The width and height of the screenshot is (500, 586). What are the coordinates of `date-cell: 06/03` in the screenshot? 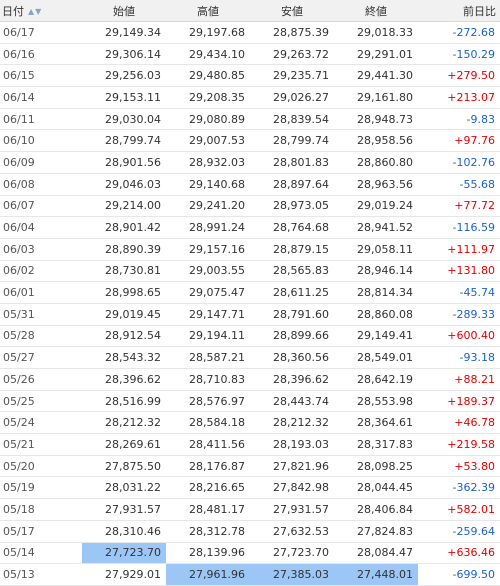 It's located at (41, 249).